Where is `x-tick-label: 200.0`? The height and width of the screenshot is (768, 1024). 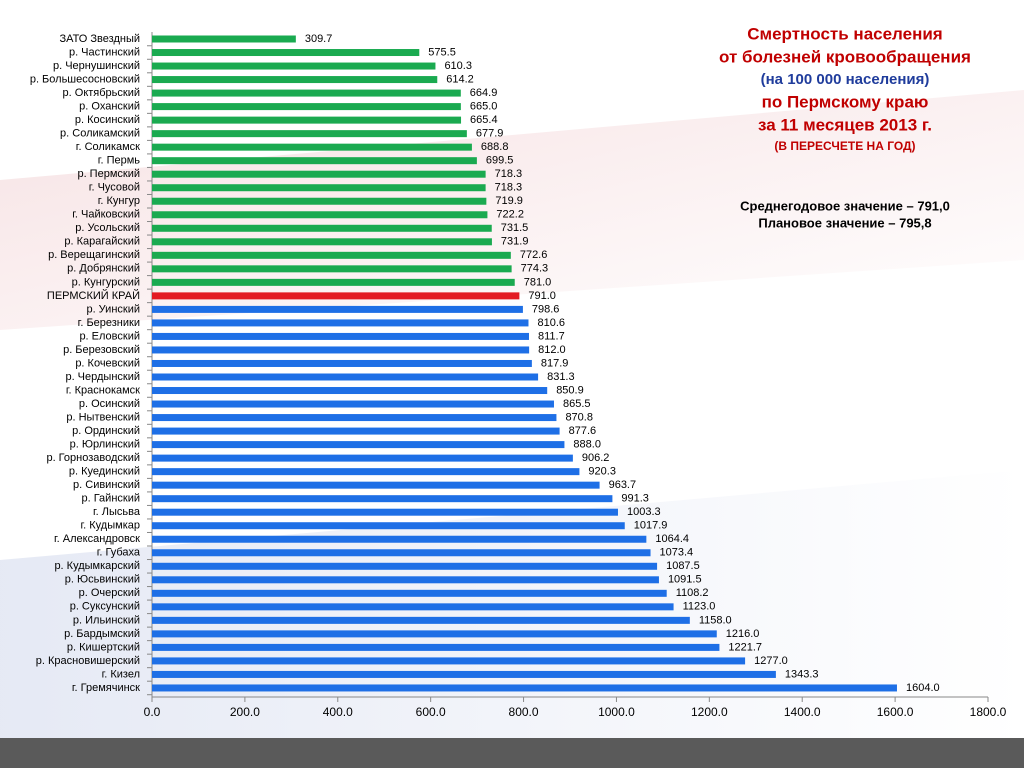 x-tick-label: 200.0 is located at coordinates (245, 712).